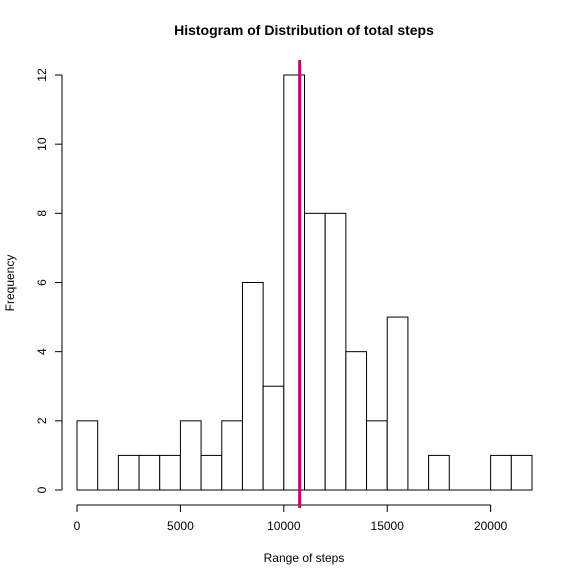  I want to click on y-tick-label: 8, so click(42, 213).